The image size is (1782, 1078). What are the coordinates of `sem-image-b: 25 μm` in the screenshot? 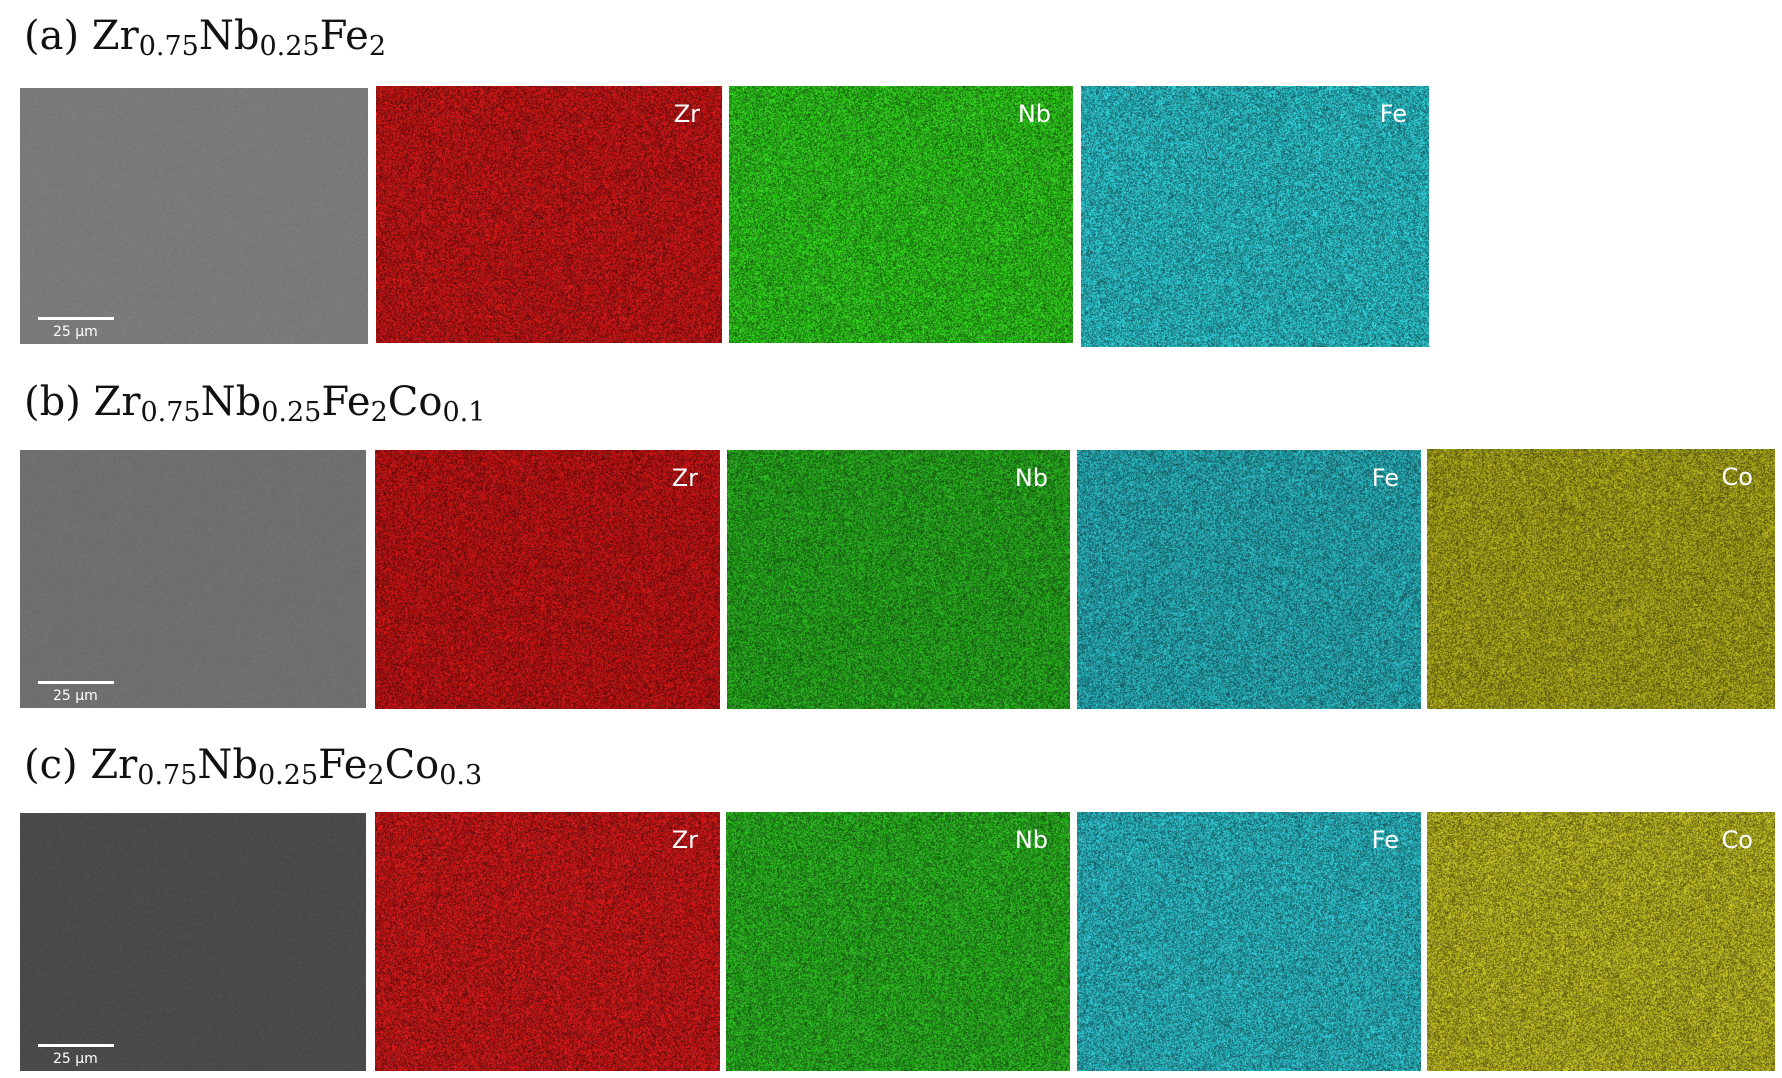 It's located at (193, 579).